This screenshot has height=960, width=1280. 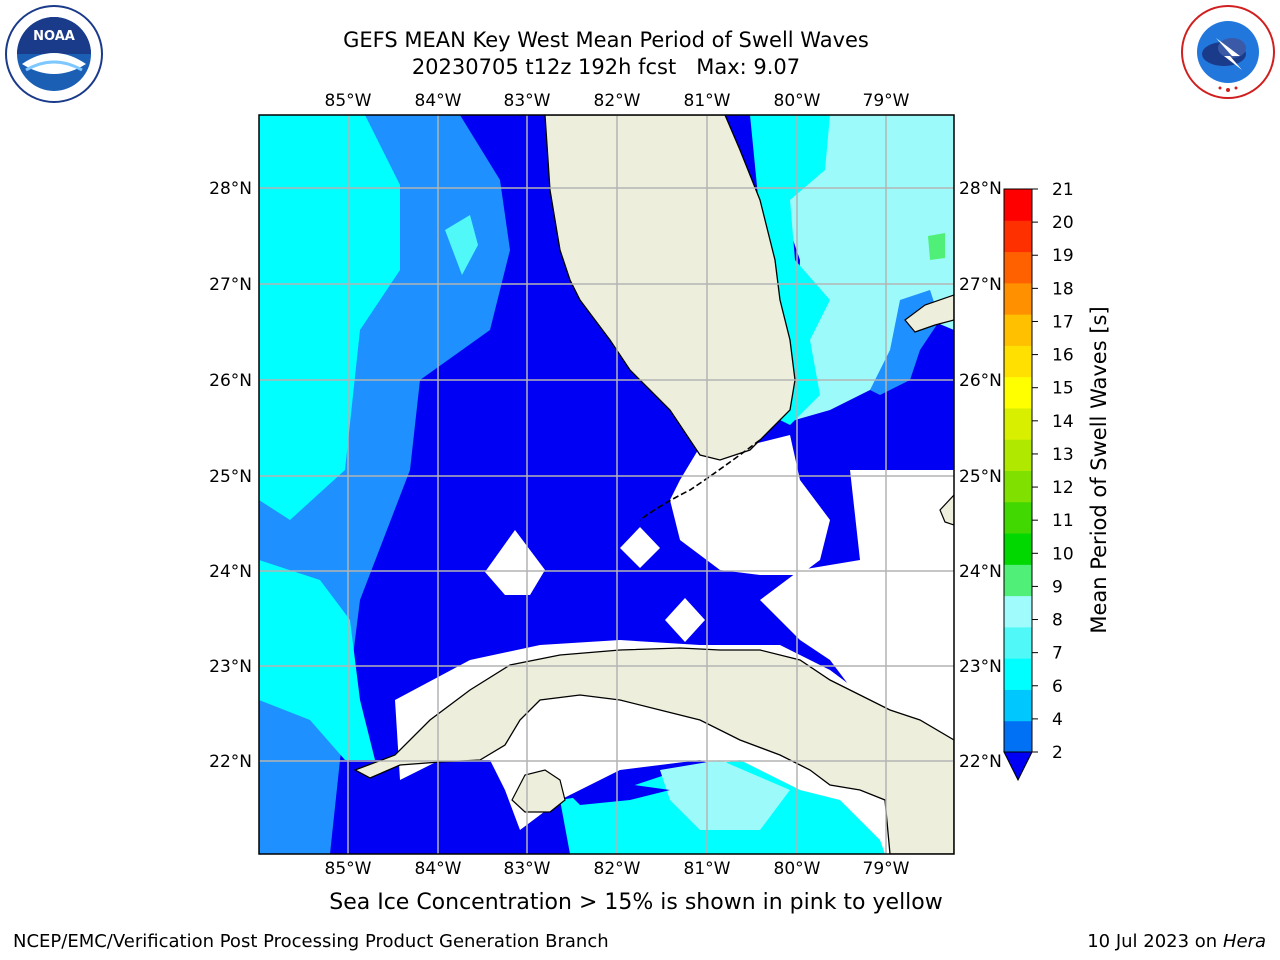 What do you see at coordinates (1057, 753) in the screenshot?
I see `colorbar-tick-label: 2` at bounding box center [1057, 753].